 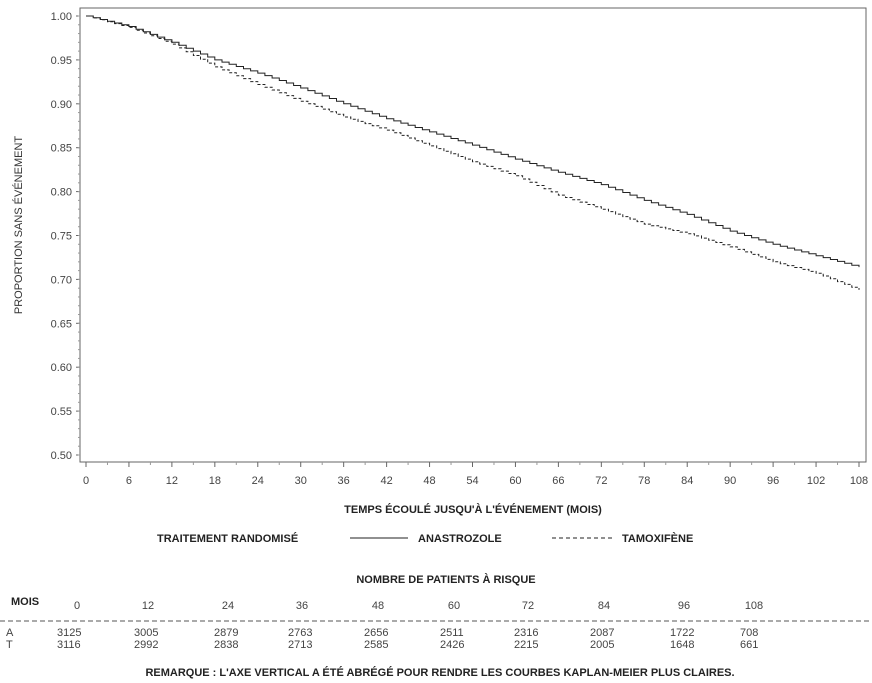 I want to click on risk-cell: 2215, so click(x=526, y=645).